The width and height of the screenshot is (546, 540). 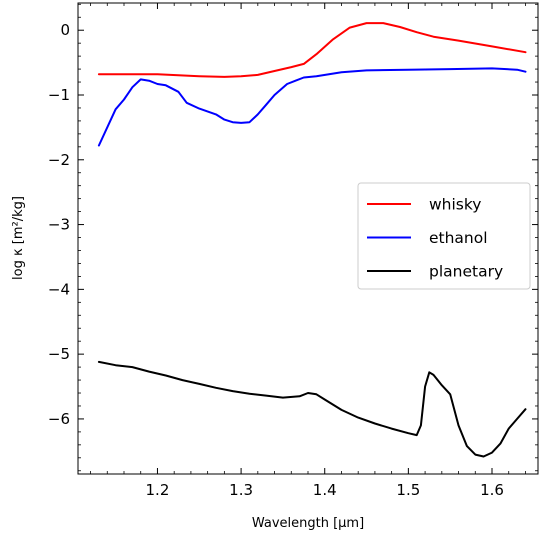 I want to click on y-tick-label: −2, so click(x=59, y=160).